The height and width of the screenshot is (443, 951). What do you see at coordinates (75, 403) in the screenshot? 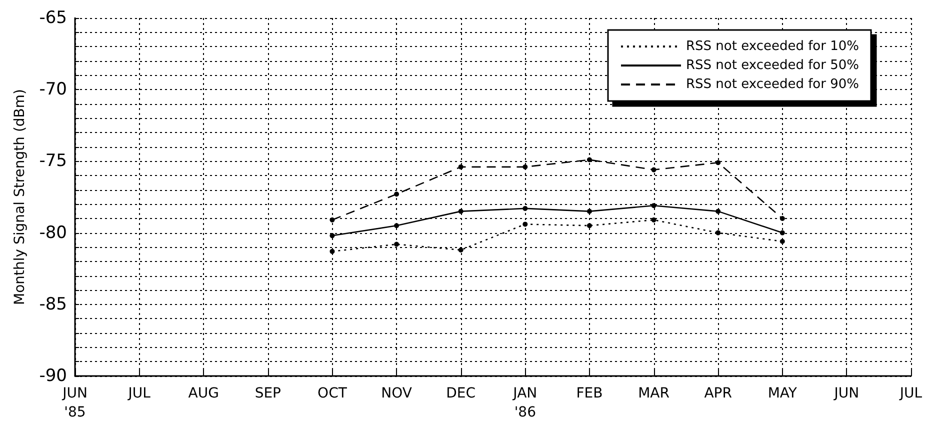
I see `x-tick-label: JUN '85` at bounding box center [75, 403].